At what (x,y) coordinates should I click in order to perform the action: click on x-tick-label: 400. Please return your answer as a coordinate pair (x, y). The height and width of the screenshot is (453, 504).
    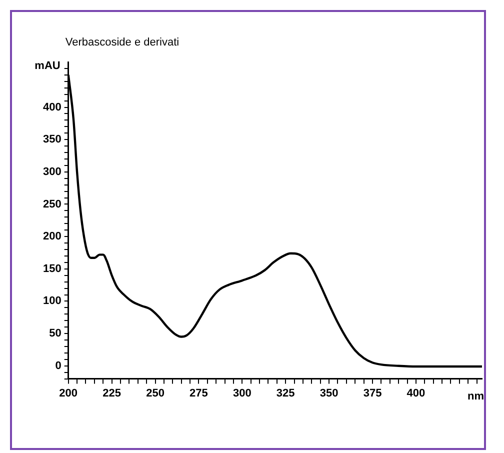
    Looking at the image, I should click on (416, 393).